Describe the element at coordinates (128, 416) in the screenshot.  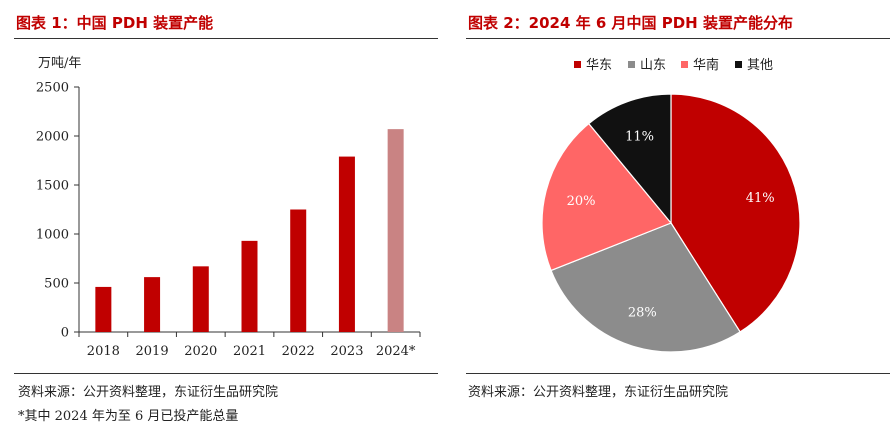
I see `bar-chart-note: *其中 2024 年为至 6 月已投产能总量` at that location.